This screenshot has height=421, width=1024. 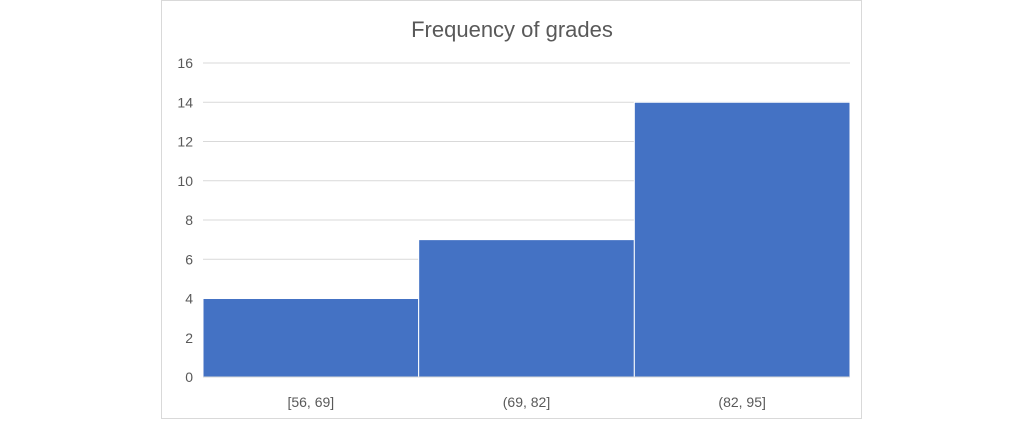 What do you see at coordinates (741, 402) in the screenshot?
I see `x-tick-label: (82, 95]` at bounding box center [741, 402].